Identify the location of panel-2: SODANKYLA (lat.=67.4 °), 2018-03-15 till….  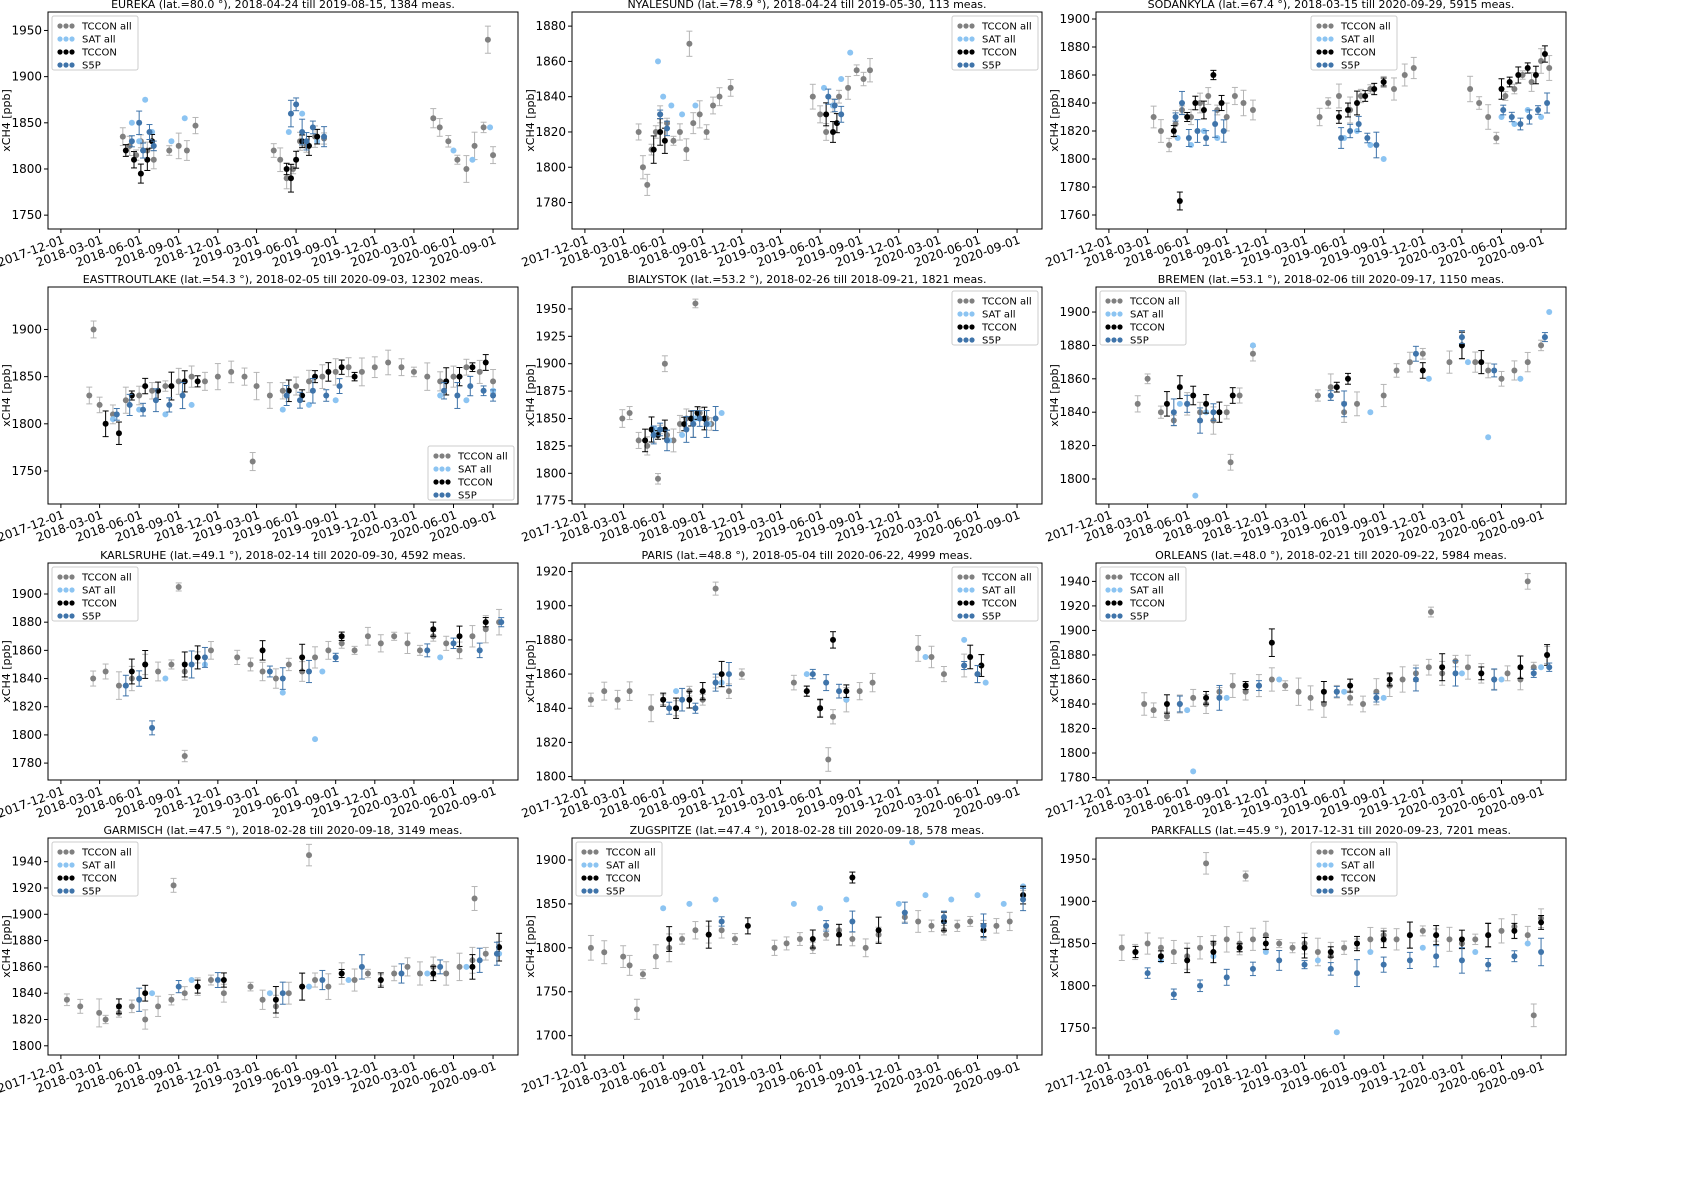
(1305, 135).